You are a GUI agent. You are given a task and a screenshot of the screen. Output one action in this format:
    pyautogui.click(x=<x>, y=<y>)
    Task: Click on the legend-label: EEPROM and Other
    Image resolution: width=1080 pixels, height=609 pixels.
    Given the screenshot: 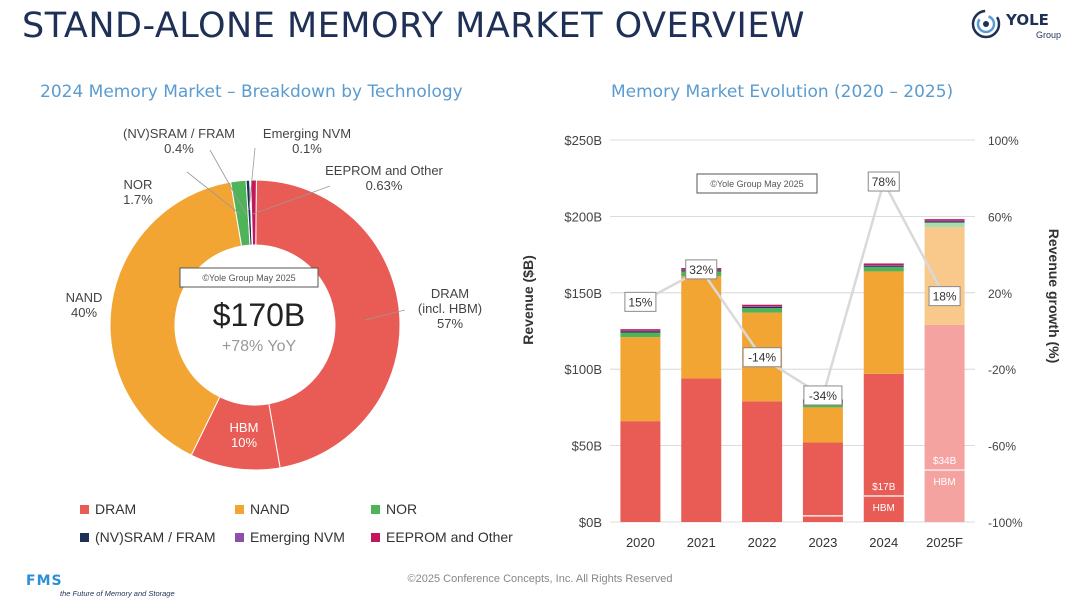 What is the action you would take?
    pyautogui.click(x=449, y=537)
    